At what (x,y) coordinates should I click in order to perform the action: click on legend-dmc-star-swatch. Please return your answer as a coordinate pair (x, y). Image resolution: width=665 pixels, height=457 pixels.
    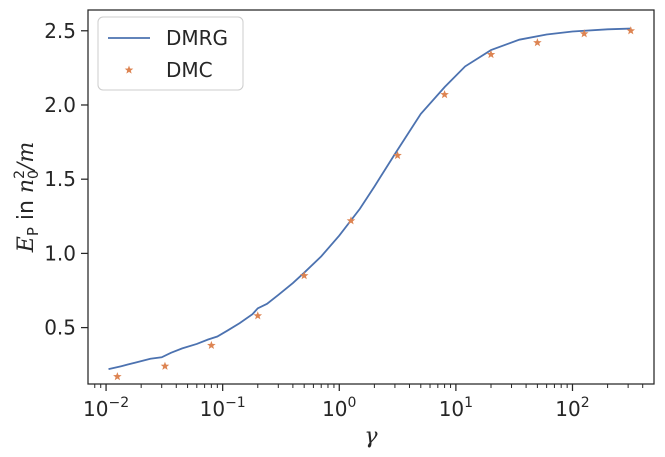
    Looking at the image, I should click on (129, 69).